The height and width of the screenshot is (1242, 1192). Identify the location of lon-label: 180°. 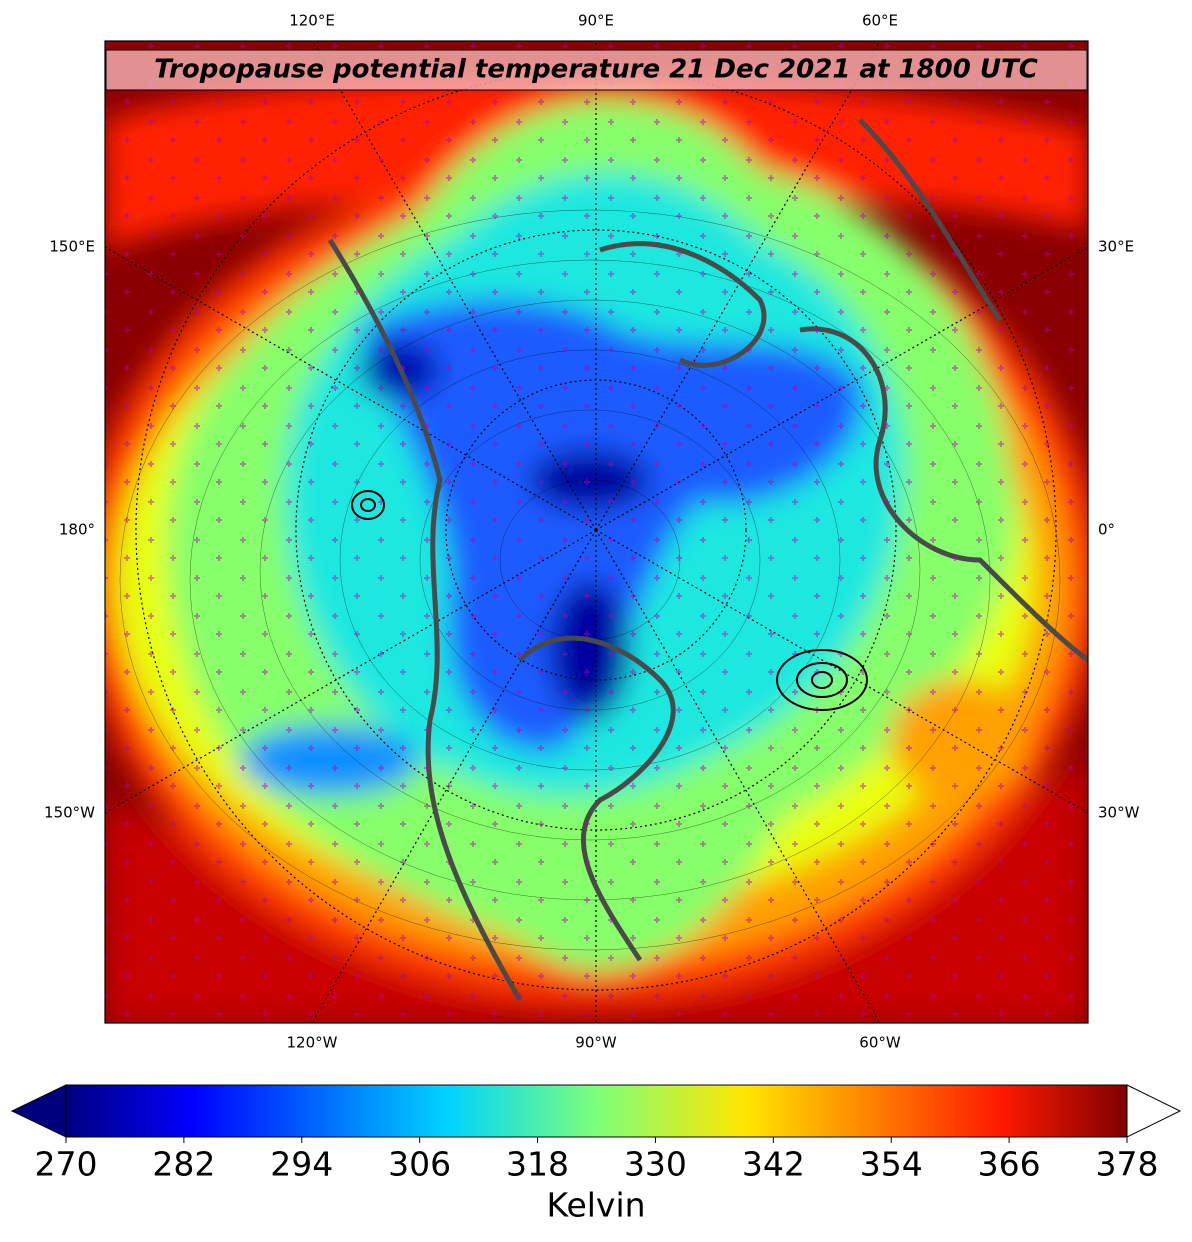
(77, 530).